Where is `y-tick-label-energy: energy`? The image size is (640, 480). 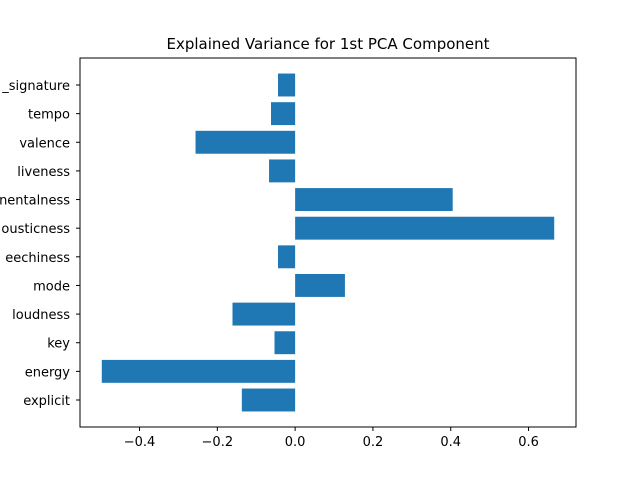 y-tick-label-energy: energy is located at coordinates (48, 372).